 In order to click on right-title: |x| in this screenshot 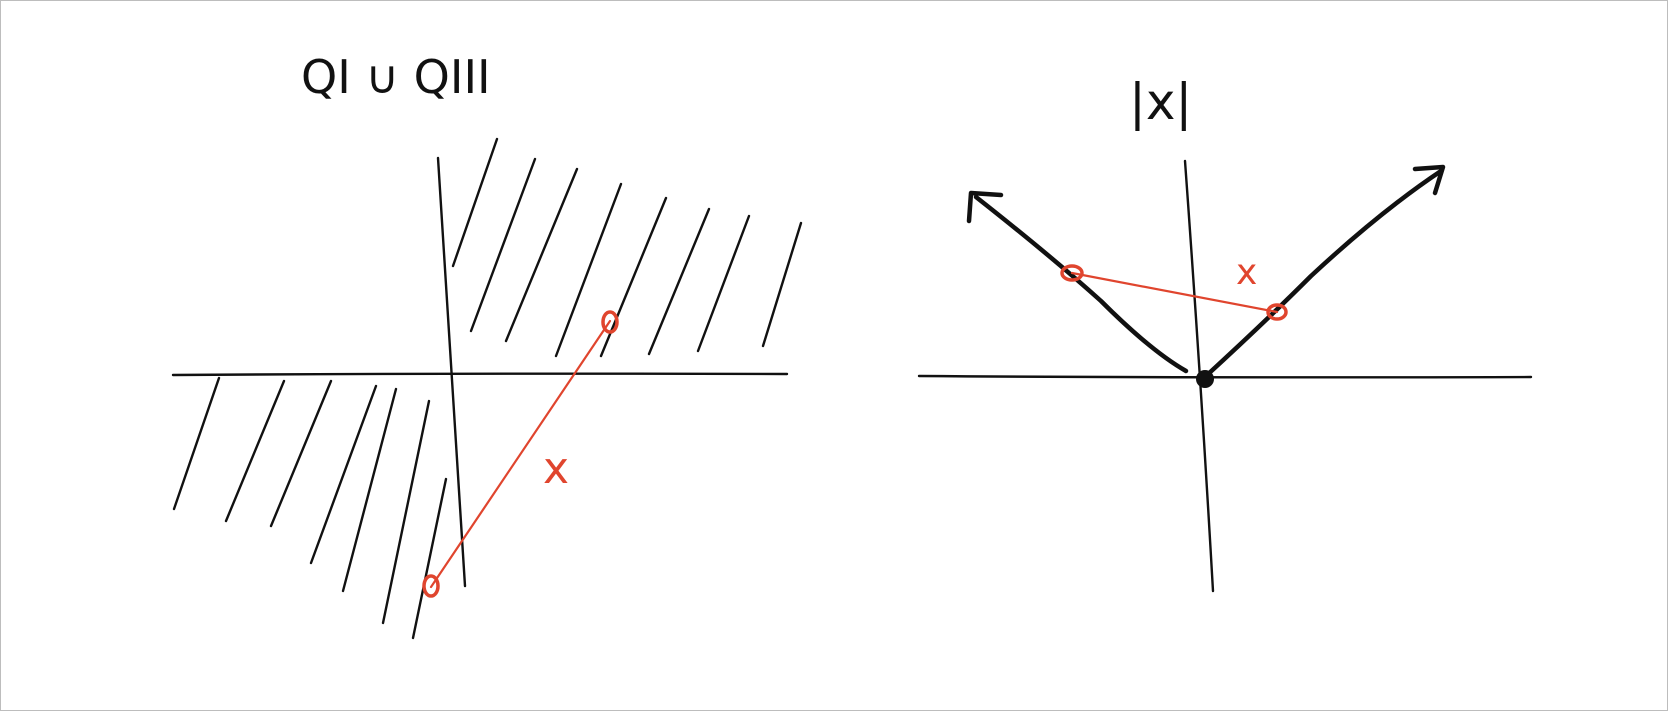, I will do `click(1160, 102)`.